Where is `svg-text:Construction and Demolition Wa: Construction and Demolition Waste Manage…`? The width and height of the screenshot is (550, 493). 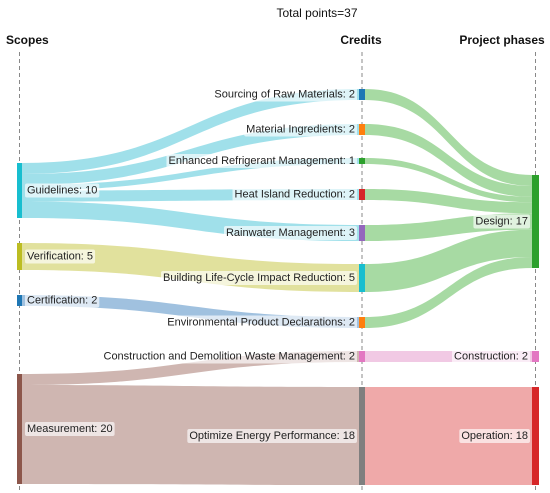
svg-text:Construction and Demolition Wa: Construction and Demolition Waste Manage… is located at coordinates (230, 357).